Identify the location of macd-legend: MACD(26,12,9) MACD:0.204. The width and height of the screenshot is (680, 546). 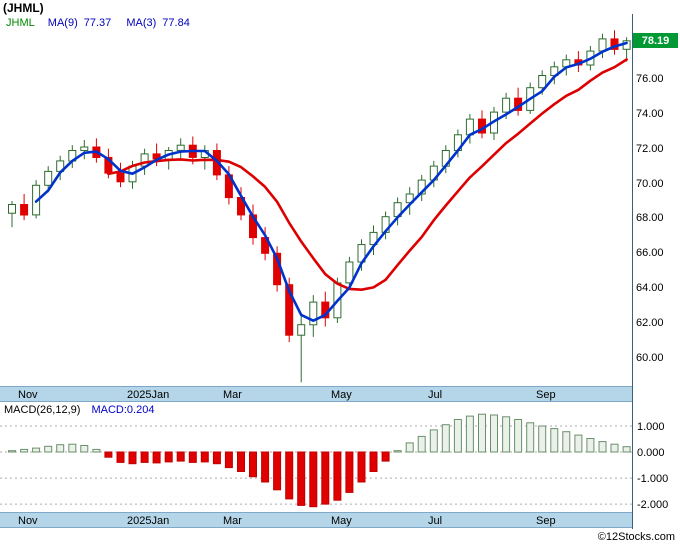
(79, 410).